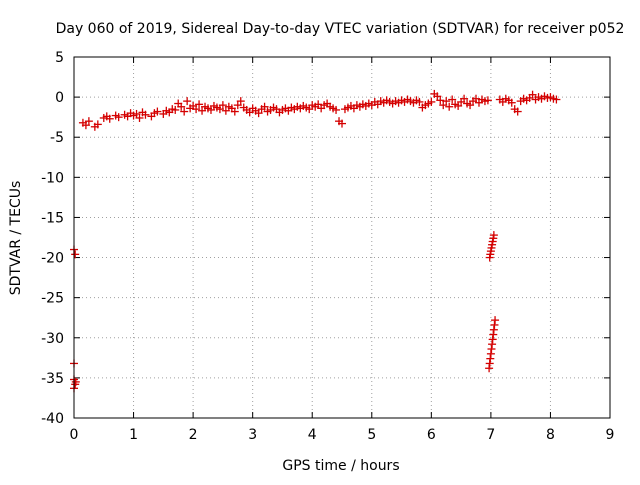  I want to click on y-tick-label: -10, so click(52, 178).